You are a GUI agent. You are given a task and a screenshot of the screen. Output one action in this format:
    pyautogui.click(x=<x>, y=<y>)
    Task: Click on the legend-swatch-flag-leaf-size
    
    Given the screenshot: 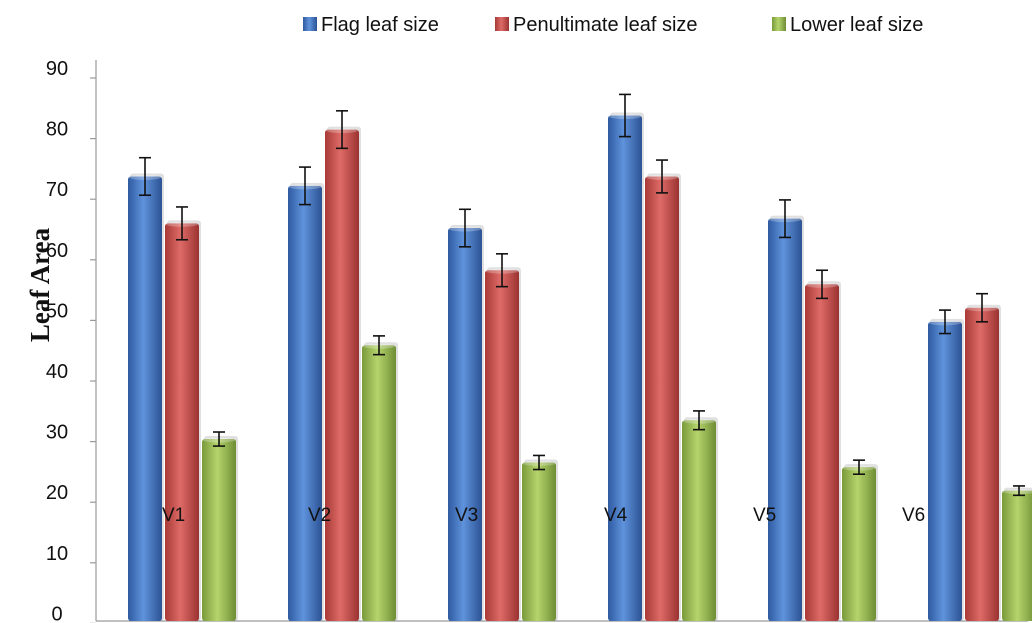 What is the action you would take?
    pyautogui.click(x=310, y=24)
    